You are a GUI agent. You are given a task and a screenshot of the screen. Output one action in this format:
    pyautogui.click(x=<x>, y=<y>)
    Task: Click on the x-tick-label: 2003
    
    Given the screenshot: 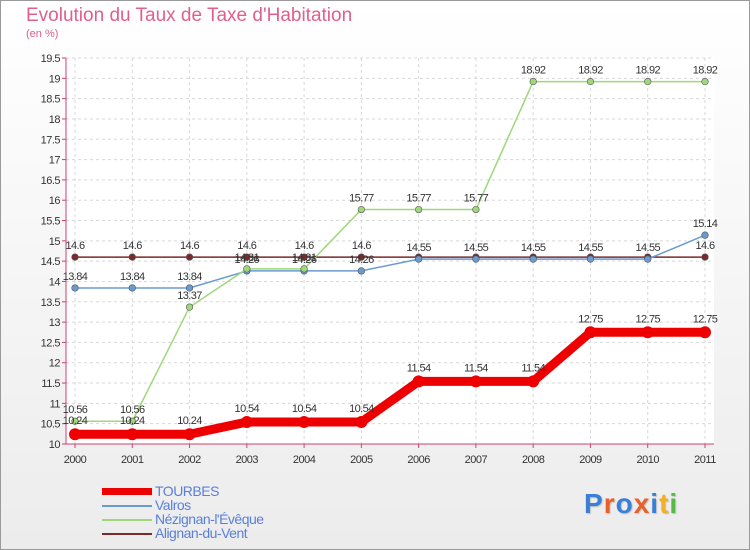 What is the action you would take?
    pyautogui.click(x=247, y=460)
    